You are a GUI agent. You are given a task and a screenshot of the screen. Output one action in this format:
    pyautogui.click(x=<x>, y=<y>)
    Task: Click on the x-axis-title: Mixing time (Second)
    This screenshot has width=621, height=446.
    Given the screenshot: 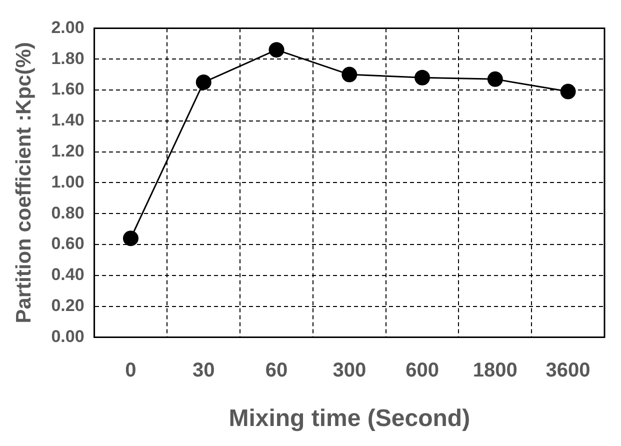 What is the action you would take?
    pyautogui.click(x=349, y=418)
    